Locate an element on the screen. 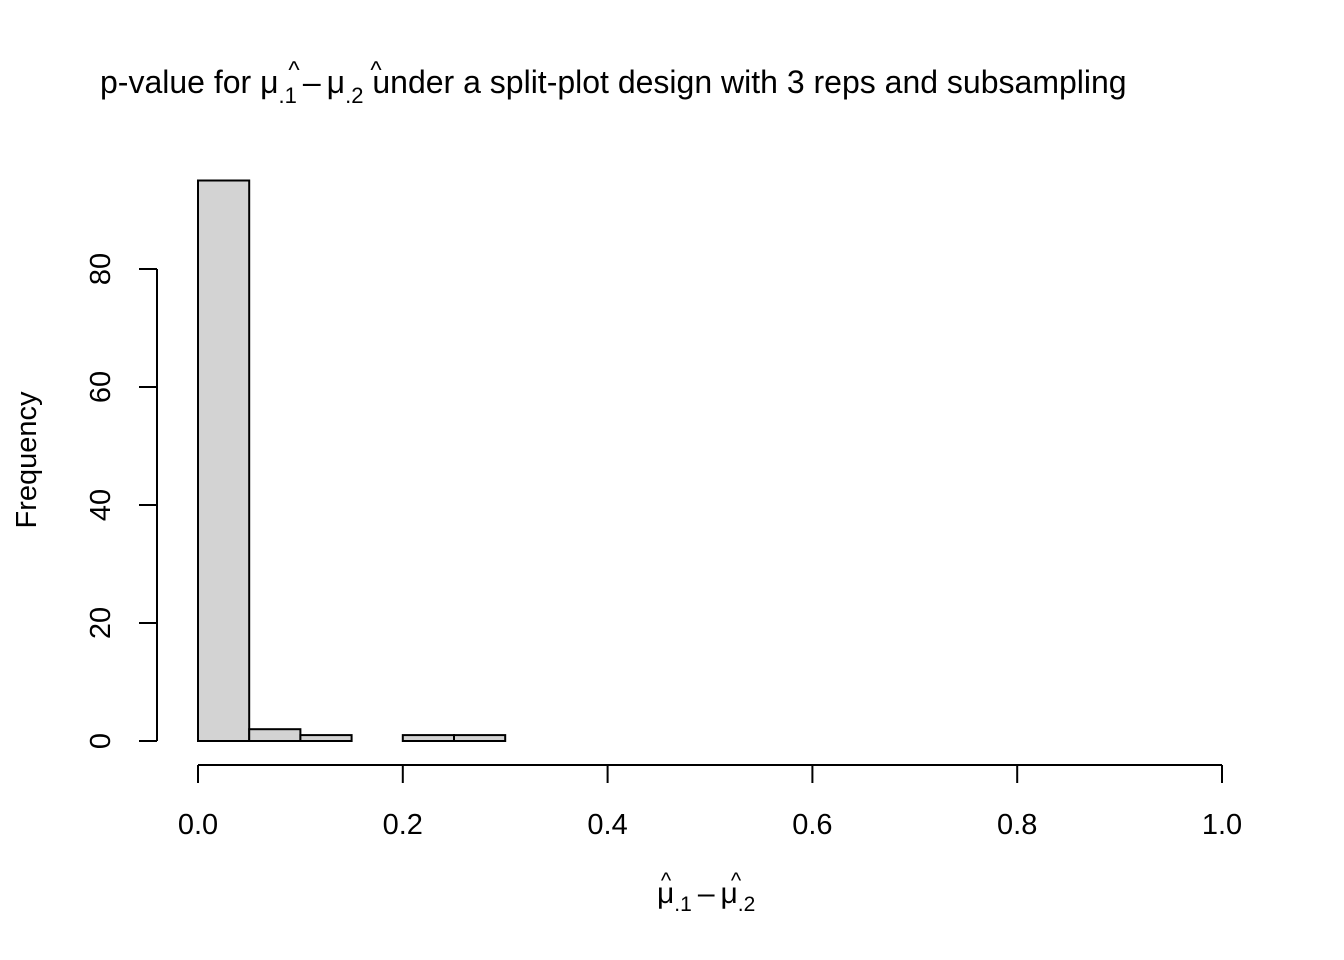 The width and height of the screenshot is (1344, 960). x-tick-label: 0.4 is located at coordinates (607, 825).